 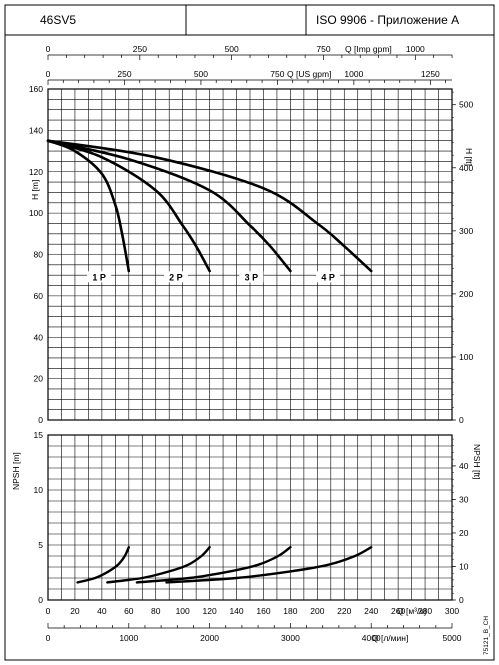 I want to click on head-ft-axis-label: H [ft], so click(x=469, y=157).